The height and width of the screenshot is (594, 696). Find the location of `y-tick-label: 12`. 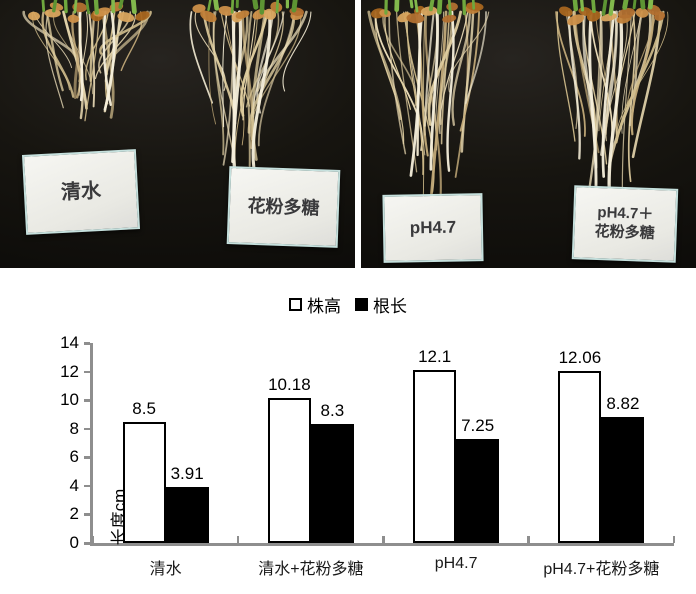

y-tick-label: 12 is located at coordinates (69, 371).